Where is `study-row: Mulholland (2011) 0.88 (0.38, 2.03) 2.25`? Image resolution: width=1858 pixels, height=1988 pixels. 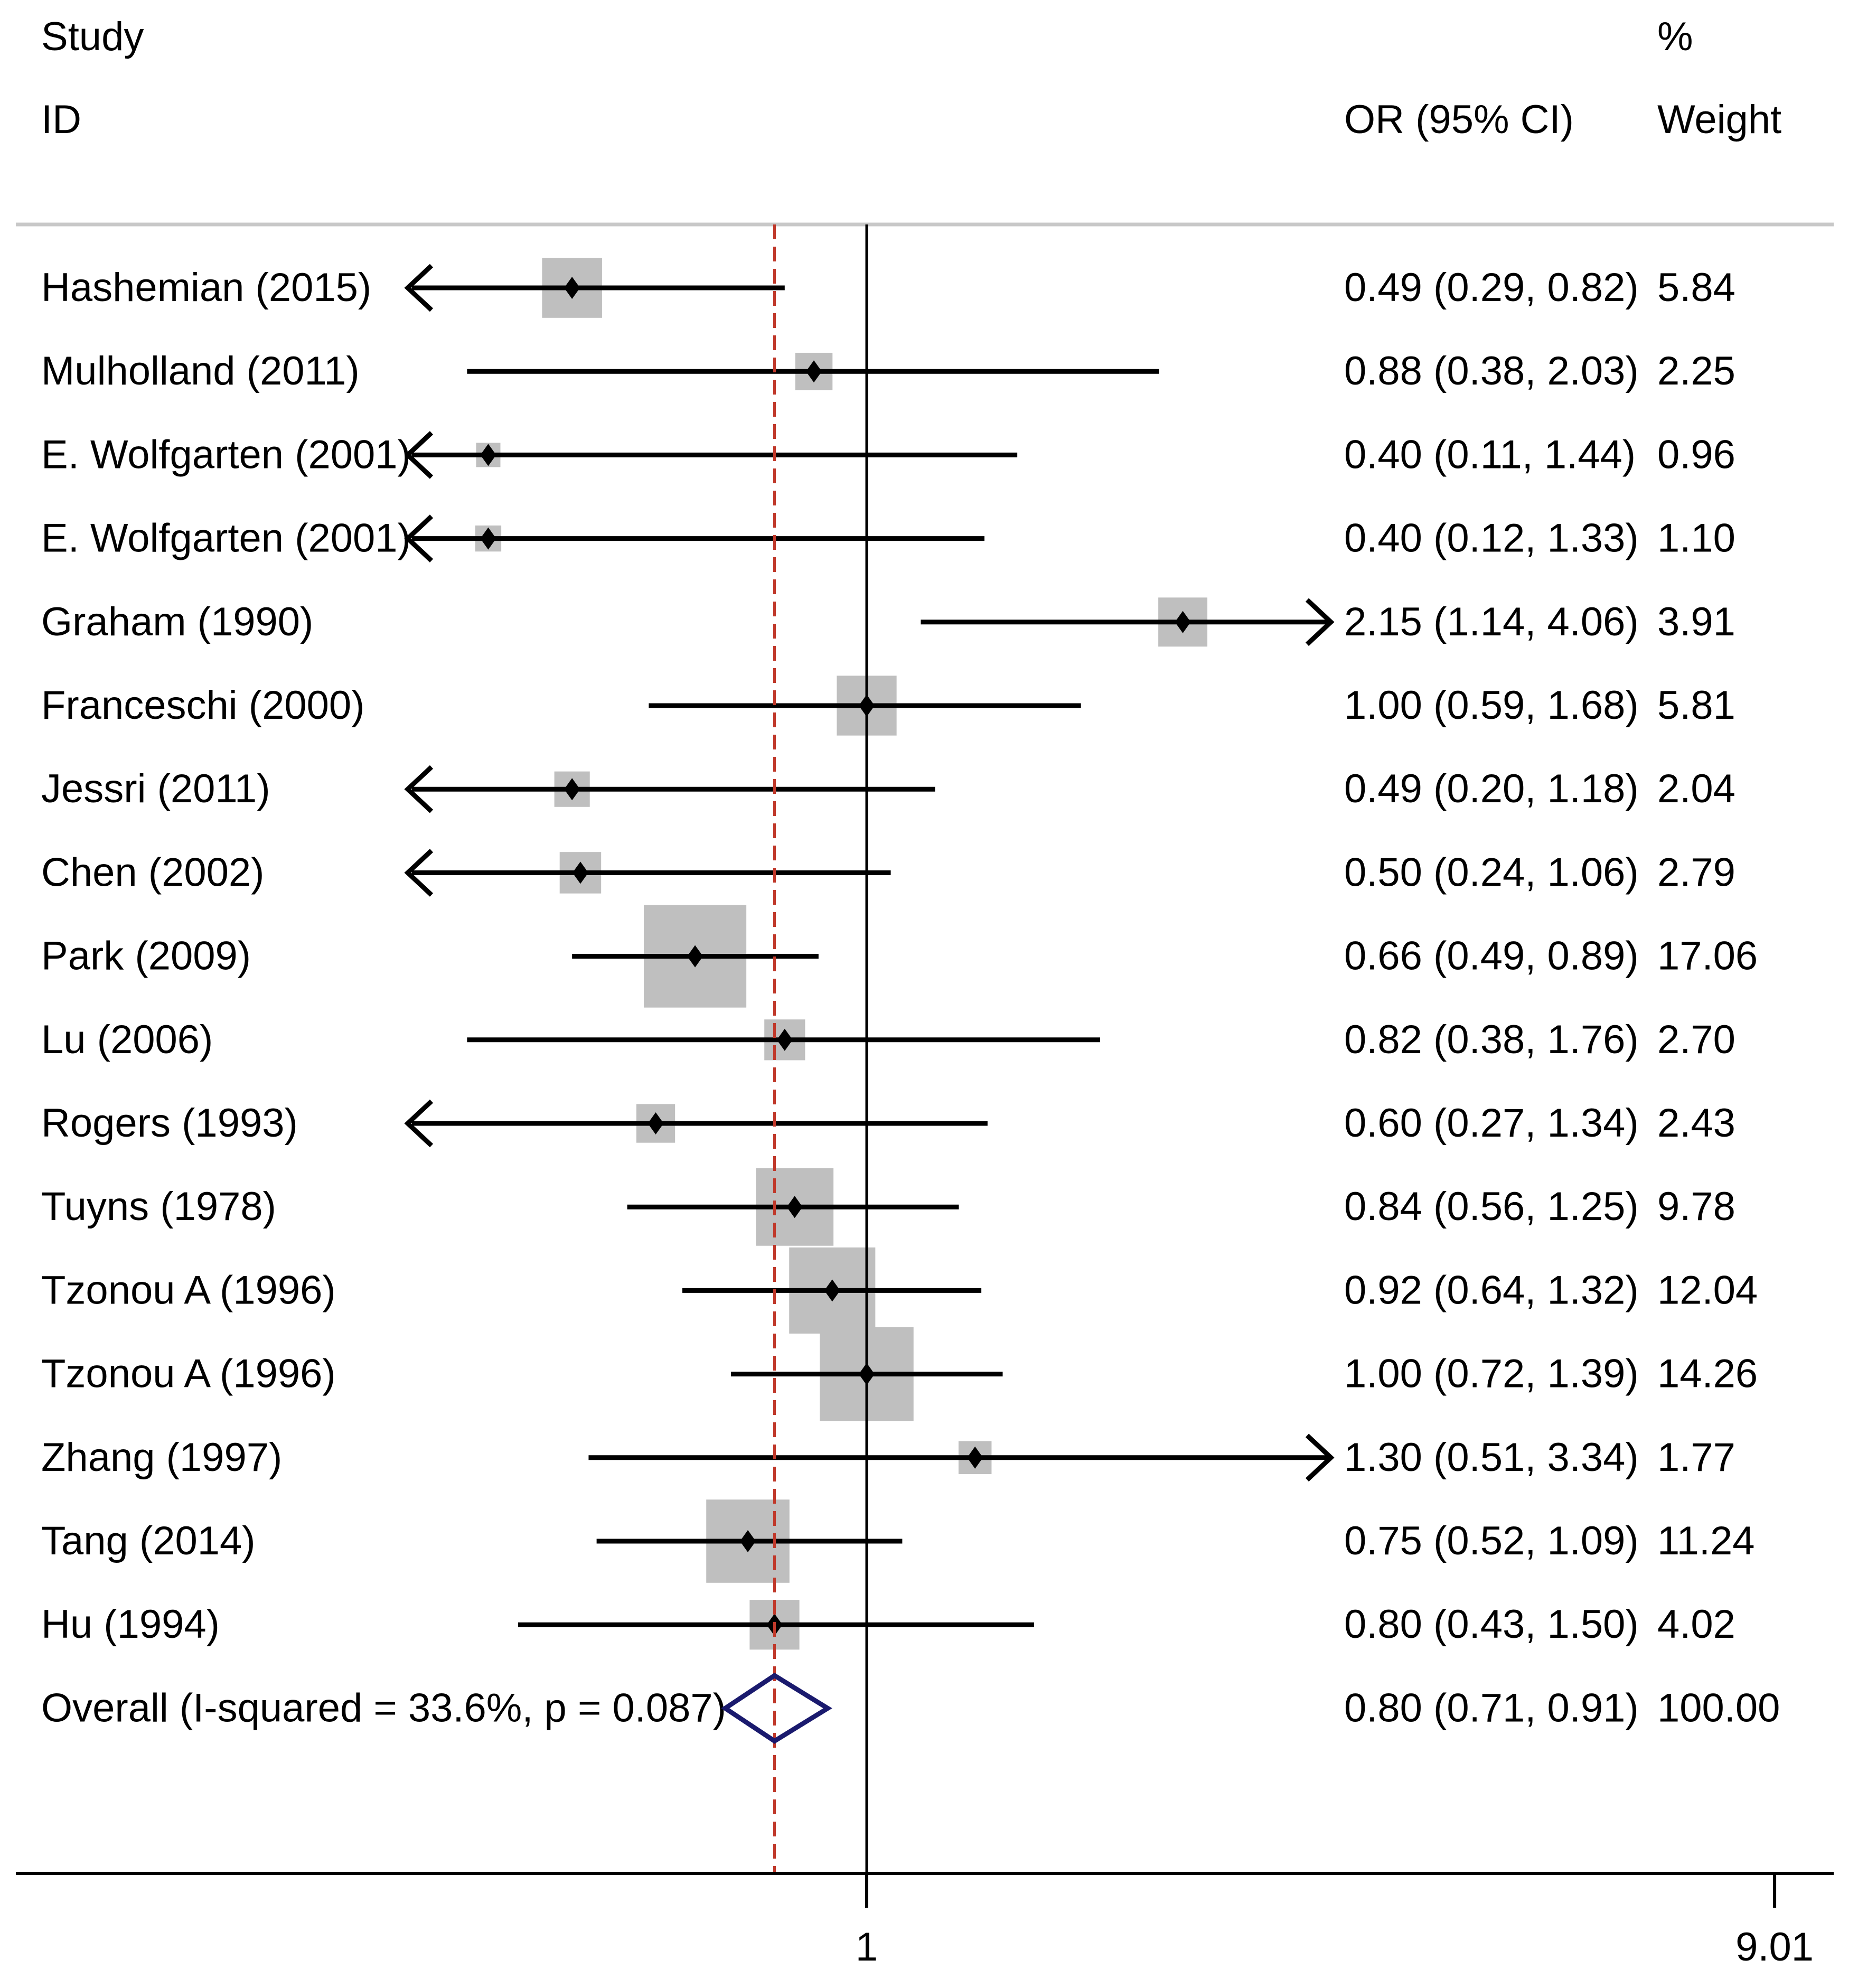
study-row: Mulholland (2011) 0.88 (0.38, 2.03) 2.25 is located at coordinates (888, 371).